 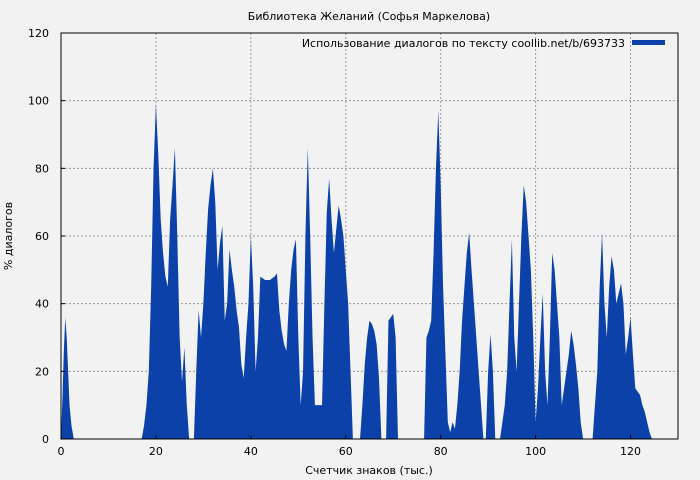 I want to click on x-tick-label: 20, so click(x=156, y=451).